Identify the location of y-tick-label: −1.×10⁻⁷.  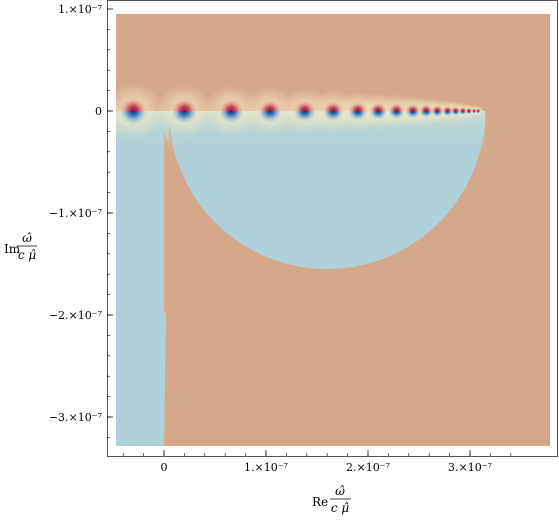
(76, 213).